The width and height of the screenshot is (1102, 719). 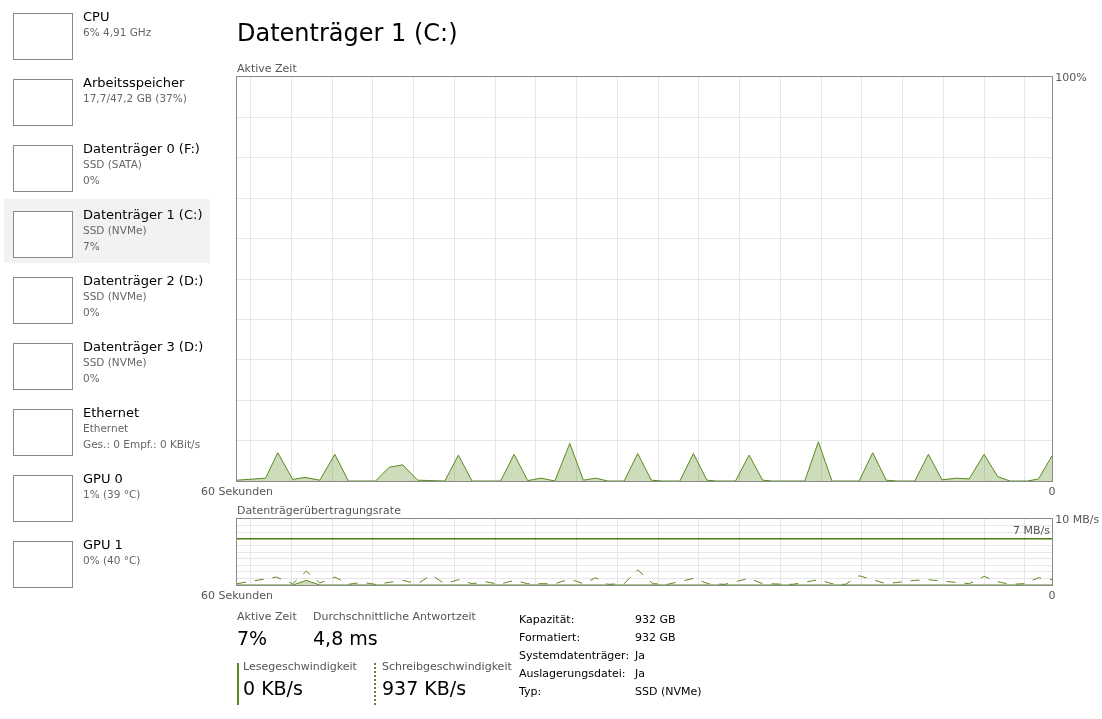 What do you see at coordinates (117, 24) in the screenshot?
I see `text: CPU 6% 4,91 GHz` at bounding box center [117, 24].